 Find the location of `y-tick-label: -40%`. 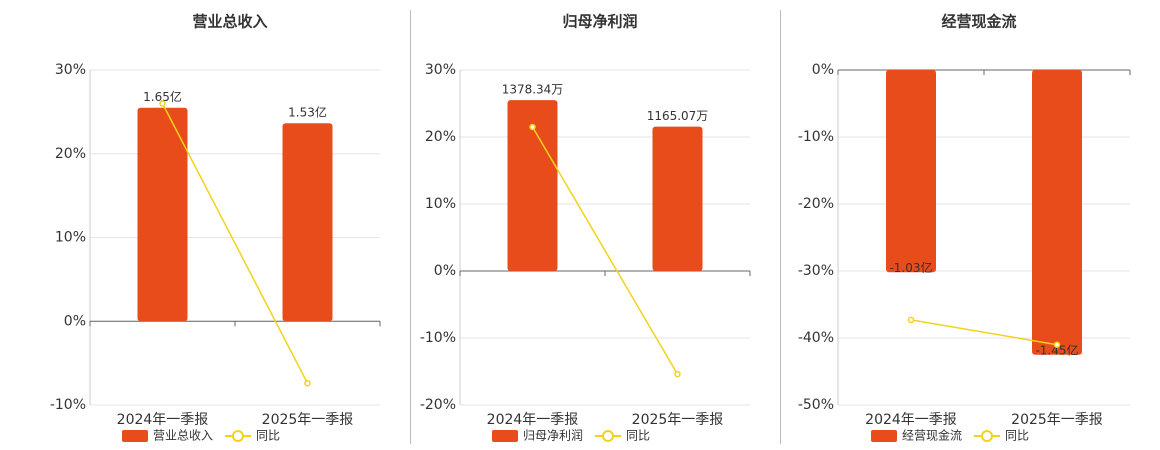

y-tick-label: -40% is located at coordinates (816, 338).